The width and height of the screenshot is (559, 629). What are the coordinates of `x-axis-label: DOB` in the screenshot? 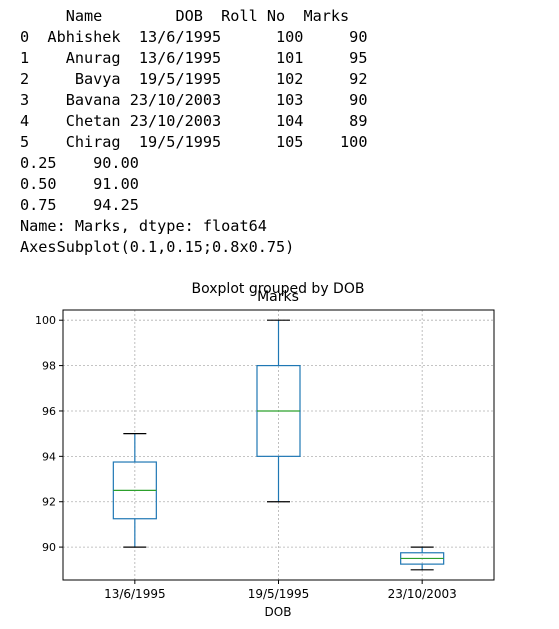 It's located at (278, 612).